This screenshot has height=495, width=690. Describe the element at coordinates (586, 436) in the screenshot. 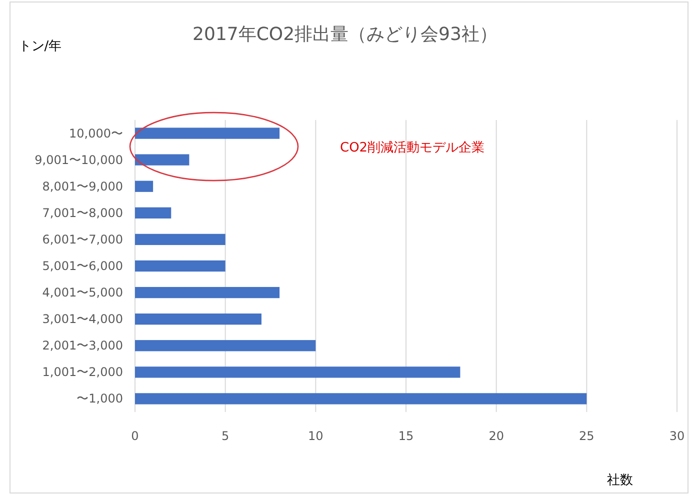

I see `x-tick-label: 25` at that location.